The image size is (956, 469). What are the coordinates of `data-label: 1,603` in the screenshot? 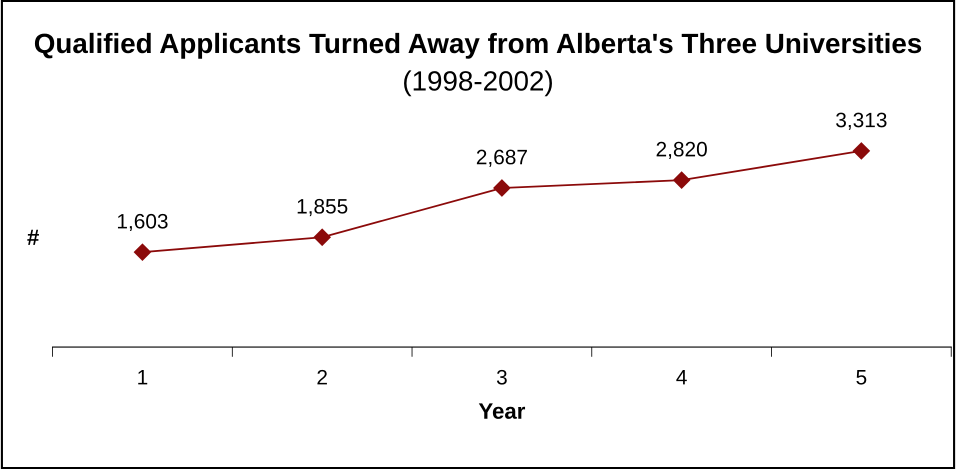 It's located at (143, 223).